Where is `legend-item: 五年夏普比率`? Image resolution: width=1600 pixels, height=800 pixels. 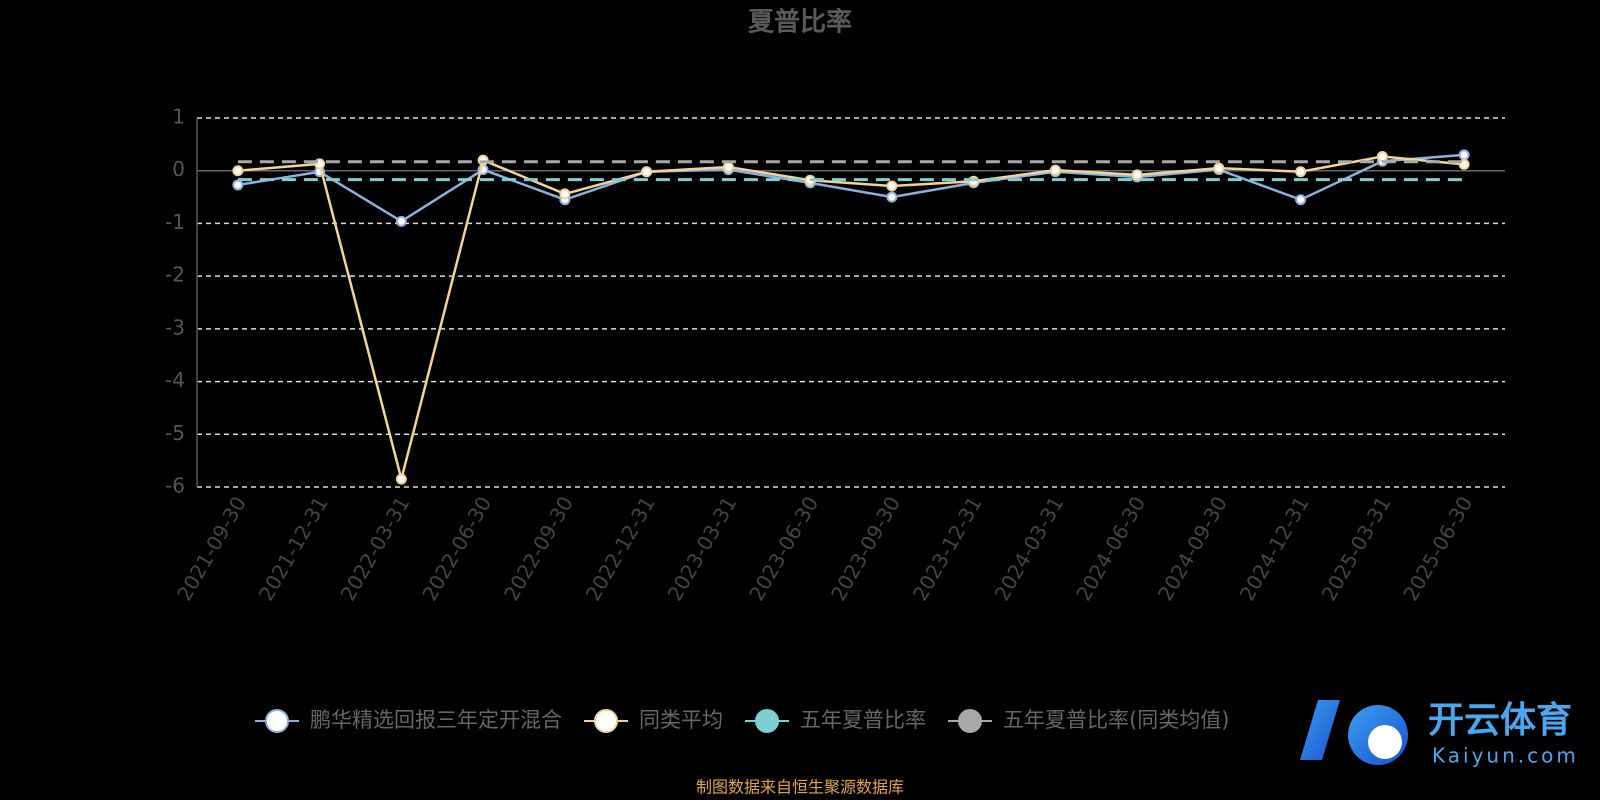
legend-item: 五年夏普比率 is located at coordinates (835, 720).